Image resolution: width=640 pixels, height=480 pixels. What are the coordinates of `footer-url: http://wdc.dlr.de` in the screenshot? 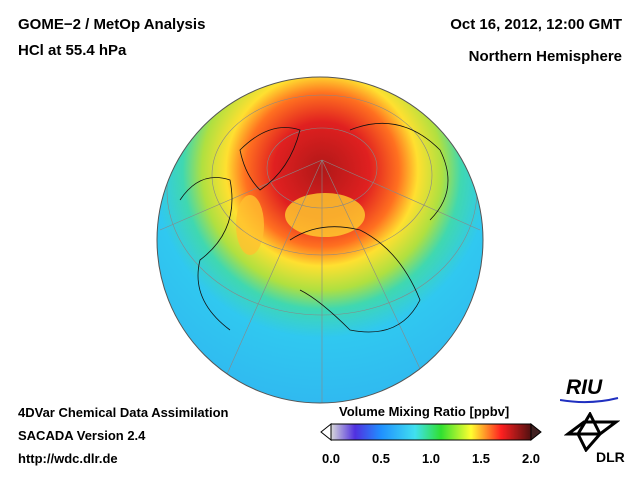 It's located at (68, 458).